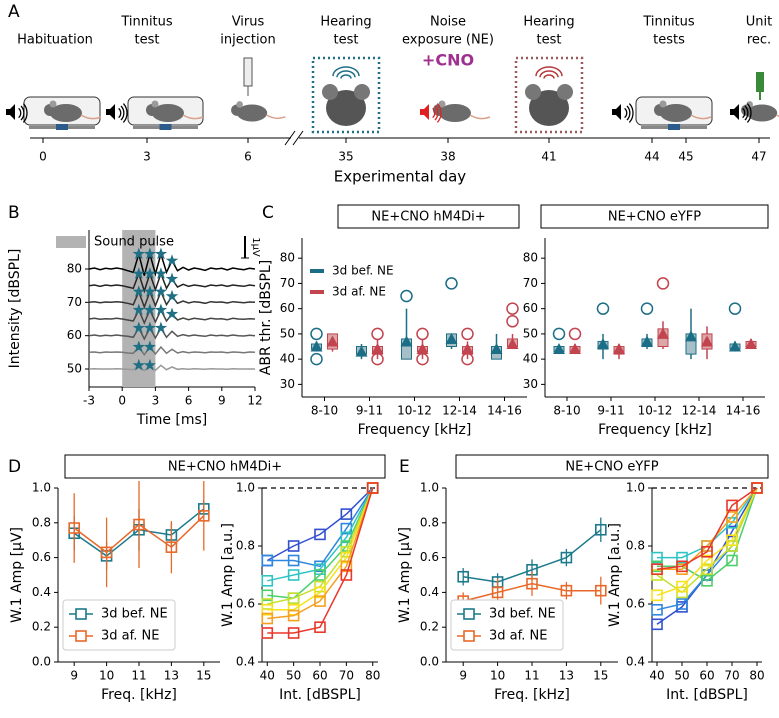 The width and height of the screenshot is (779, 718). Describe the element at coordinates (699, 411) in the screenshot. I see `x-tick-label: 12-14` at that location.